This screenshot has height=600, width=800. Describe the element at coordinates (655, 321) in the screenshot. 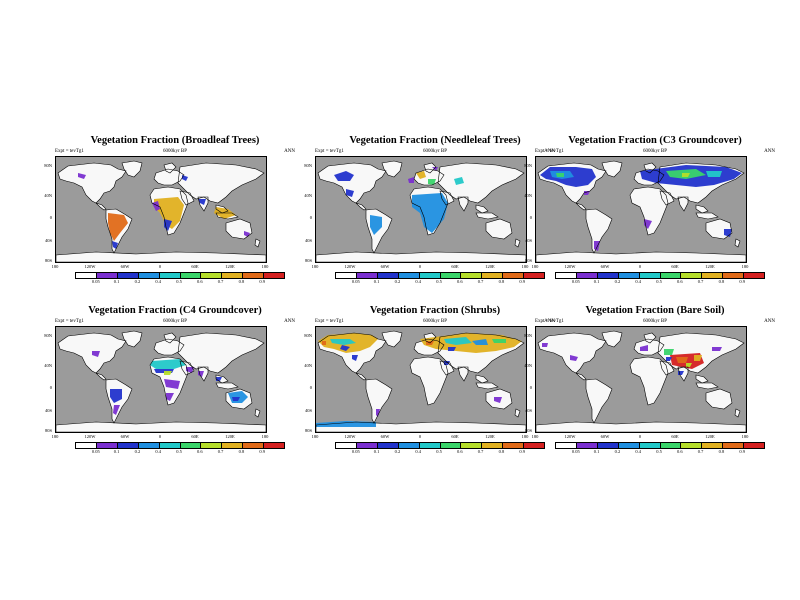

I see `period-label: 6000kyr BP` at that location.